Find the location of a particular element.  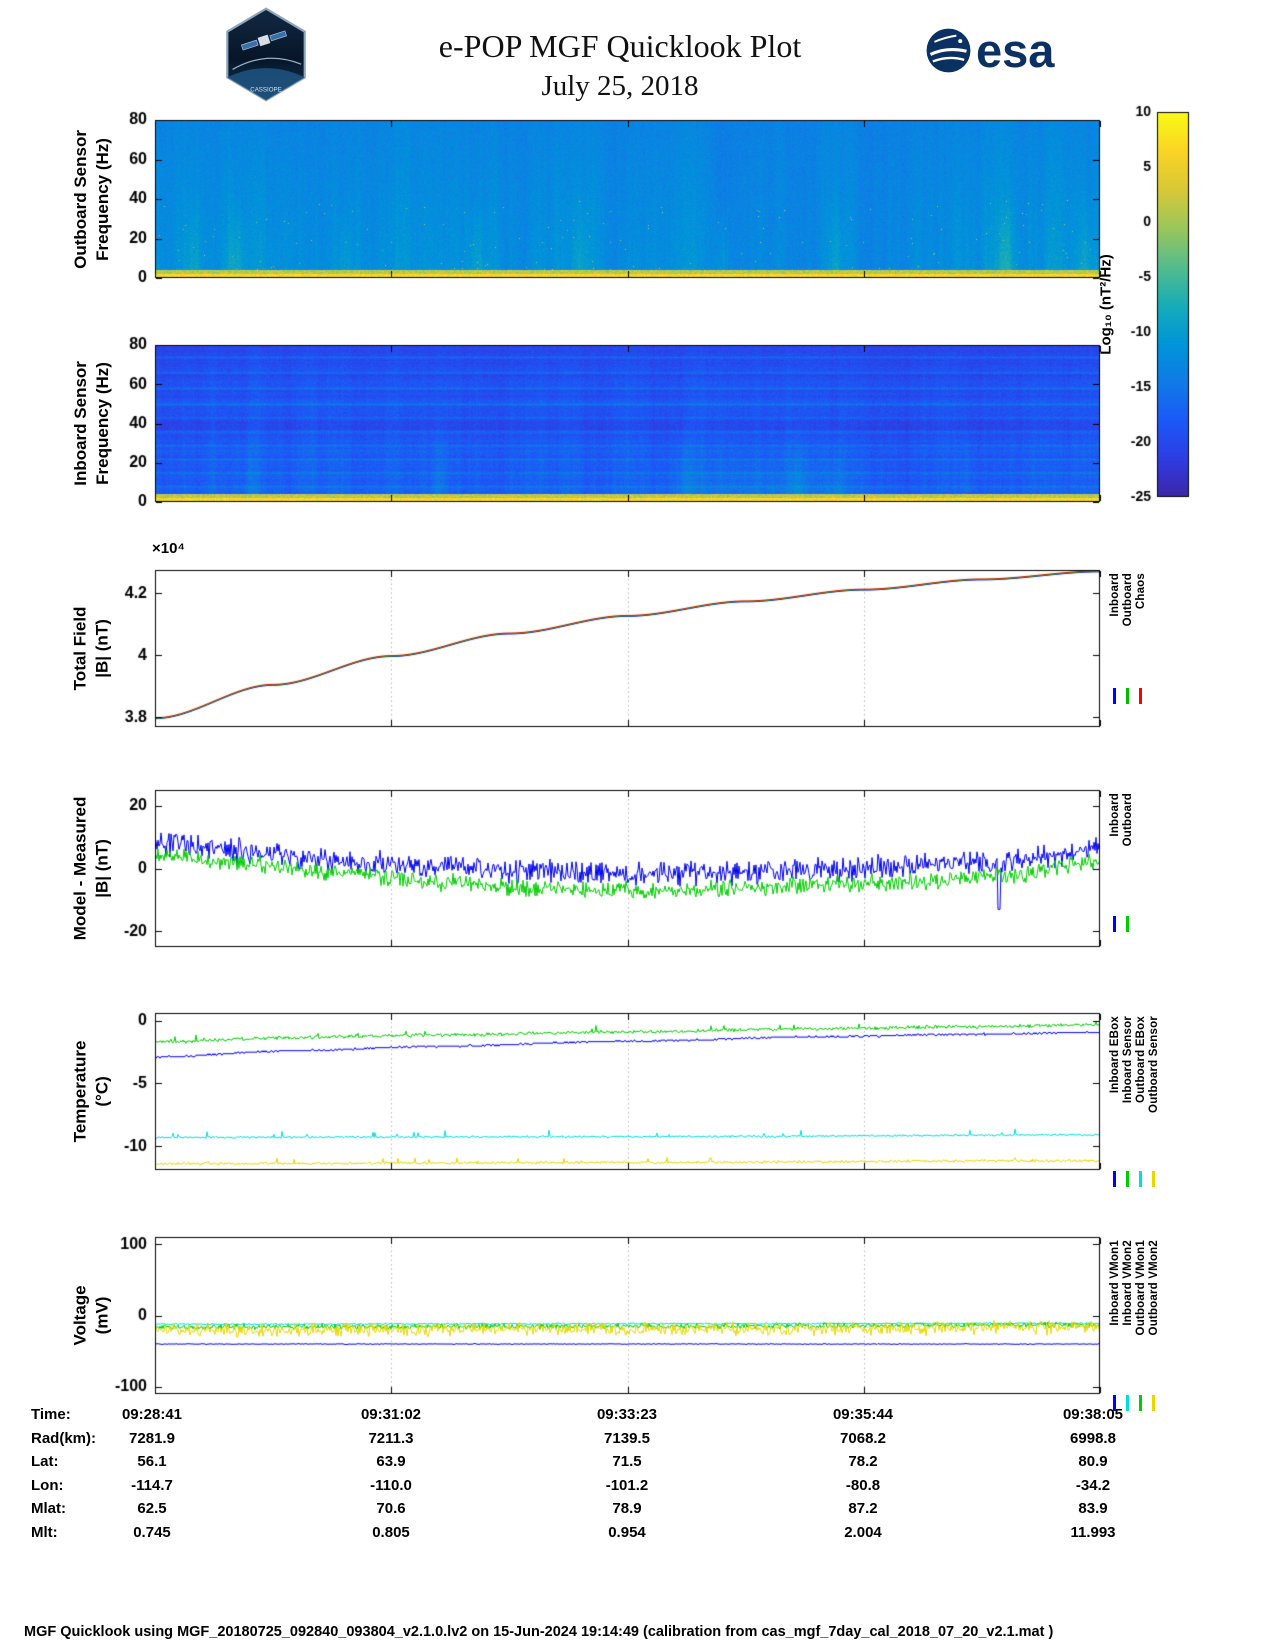

legend-entry: Inboard VMon2 is located at coordinates (1127, 1325).